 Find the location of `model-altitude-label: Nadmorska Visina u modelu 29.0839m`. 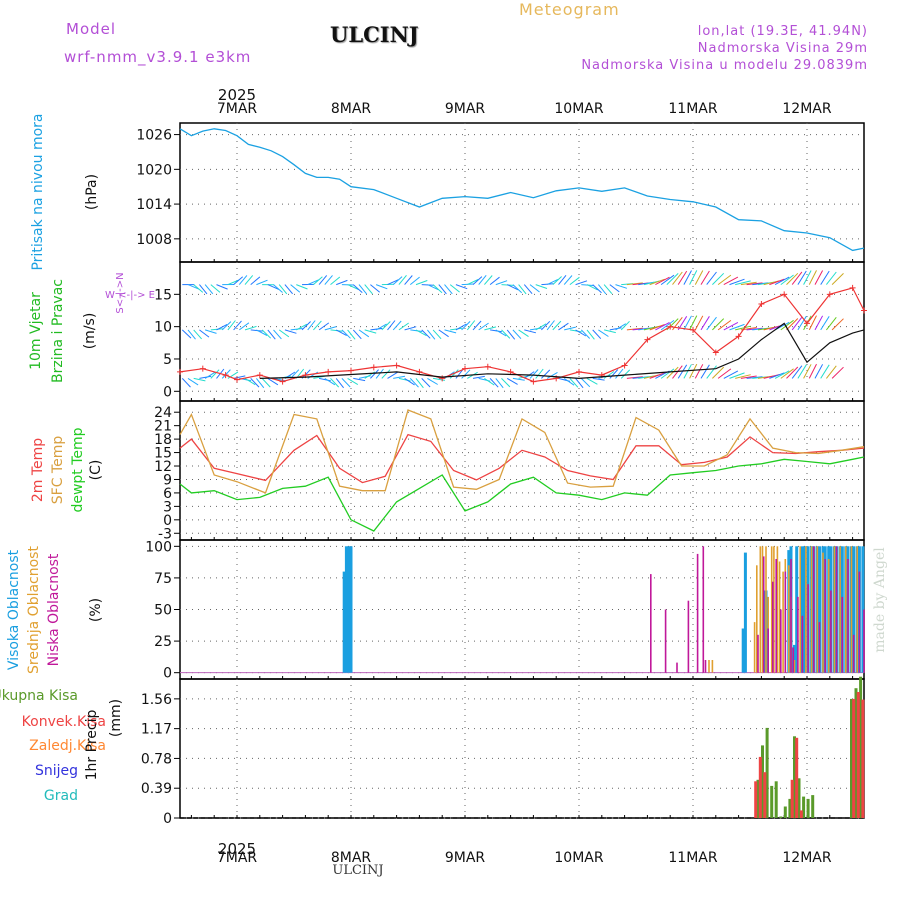

model-altitude-label: Nadmorska Visina u modelu 29.0839m is located at coordinates (724, 65).